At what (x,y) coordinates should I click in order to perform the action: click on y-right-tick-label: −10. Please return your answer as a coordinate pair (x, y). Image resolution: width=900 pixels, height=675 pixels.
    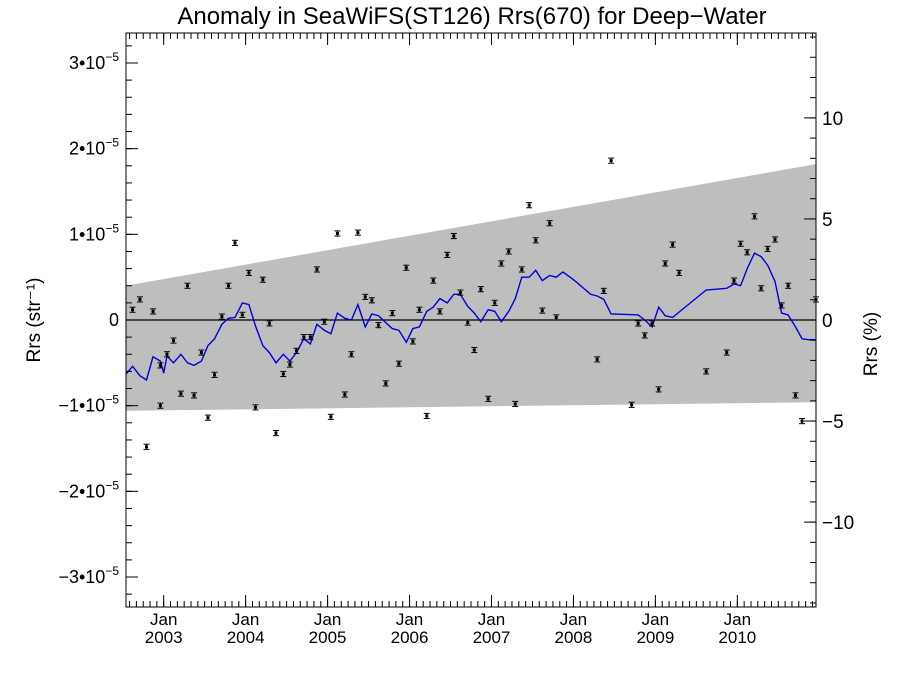
    Looking at the image, I should click on (838, 523).